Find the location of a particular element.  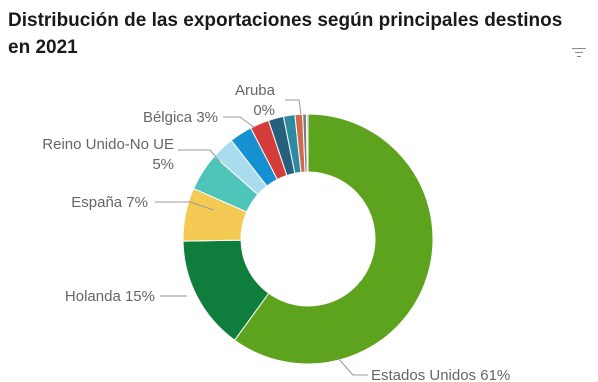

label-reino-unido-line2: 5% is located at coordinates (163, 164).